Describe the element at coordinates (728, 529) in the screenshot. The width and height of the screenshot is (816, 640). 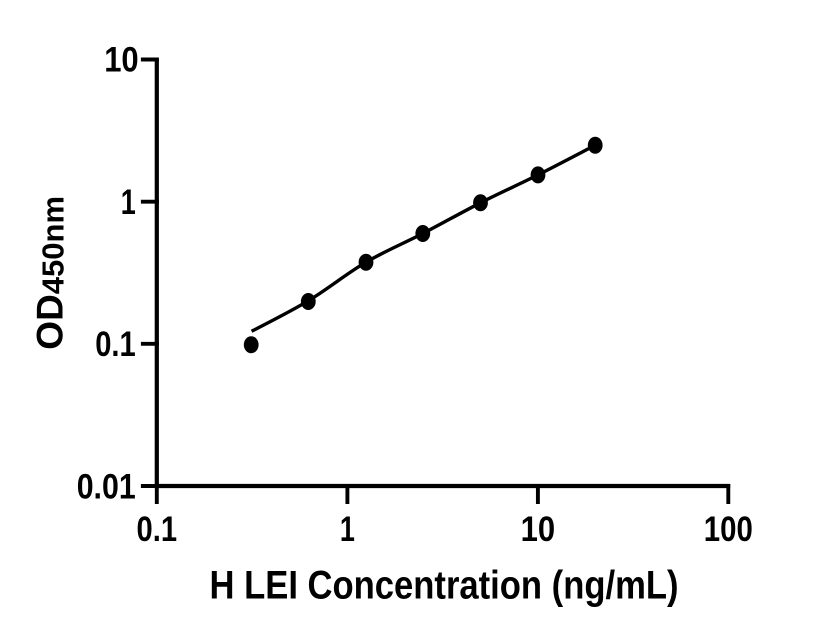
I see `svg-text: 100` at that location.